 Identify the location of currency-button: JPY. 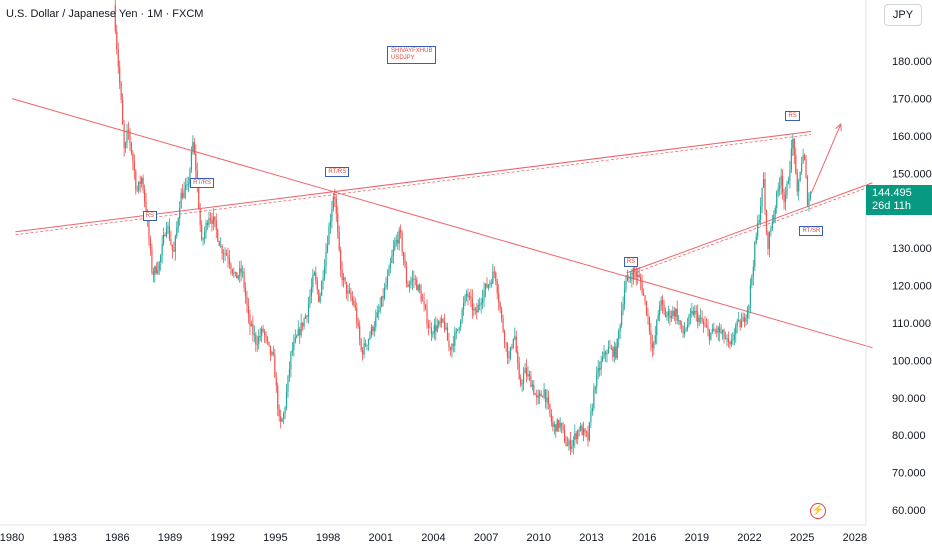
(903, 15).